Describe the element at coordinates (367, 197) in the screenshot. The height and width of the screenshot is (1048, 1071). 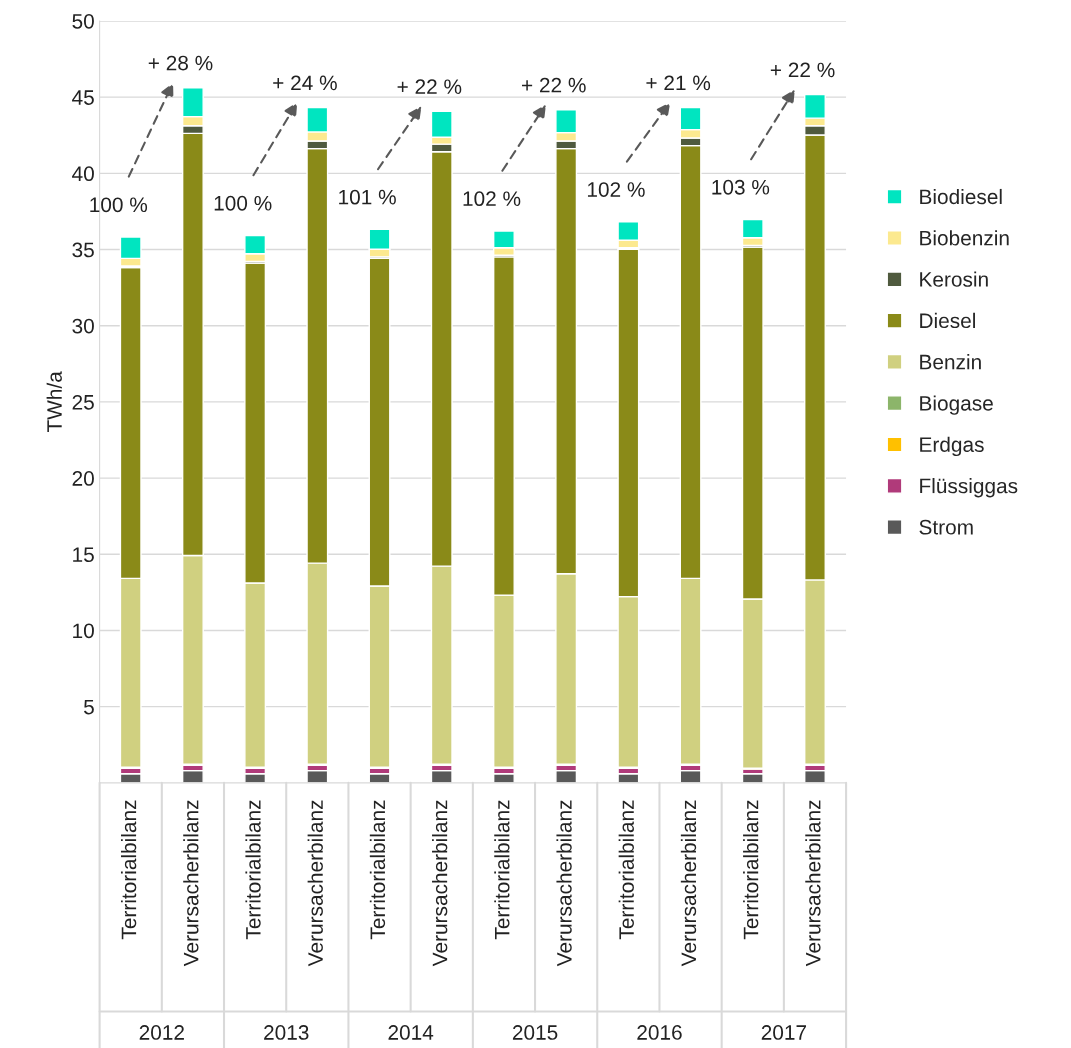
I see `annotation: 101 %` at that location.